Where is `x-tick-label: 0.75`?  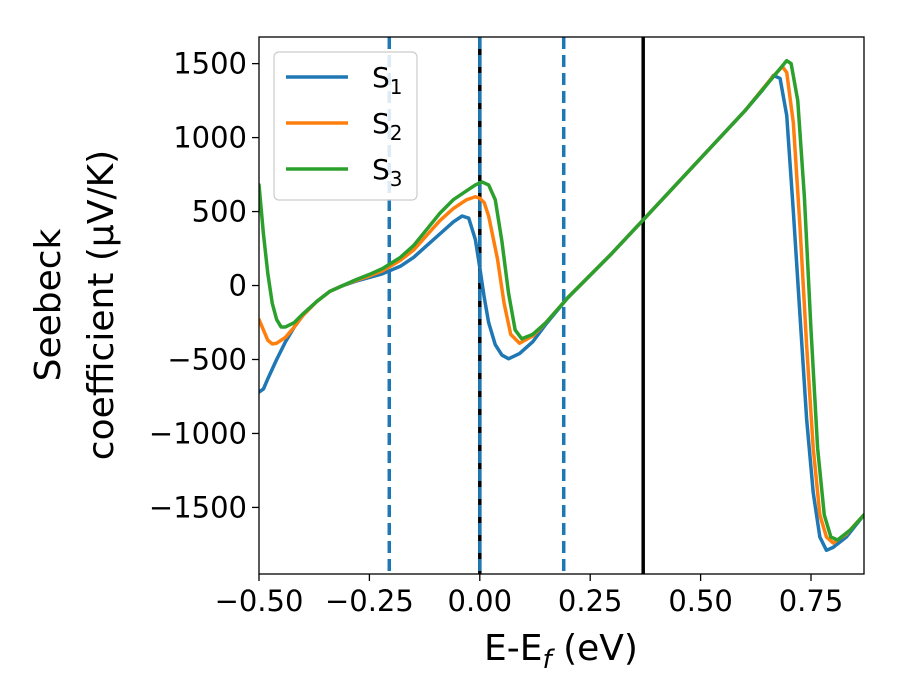
x-tick-label: 0.75 is located at coordinates (811, 601).